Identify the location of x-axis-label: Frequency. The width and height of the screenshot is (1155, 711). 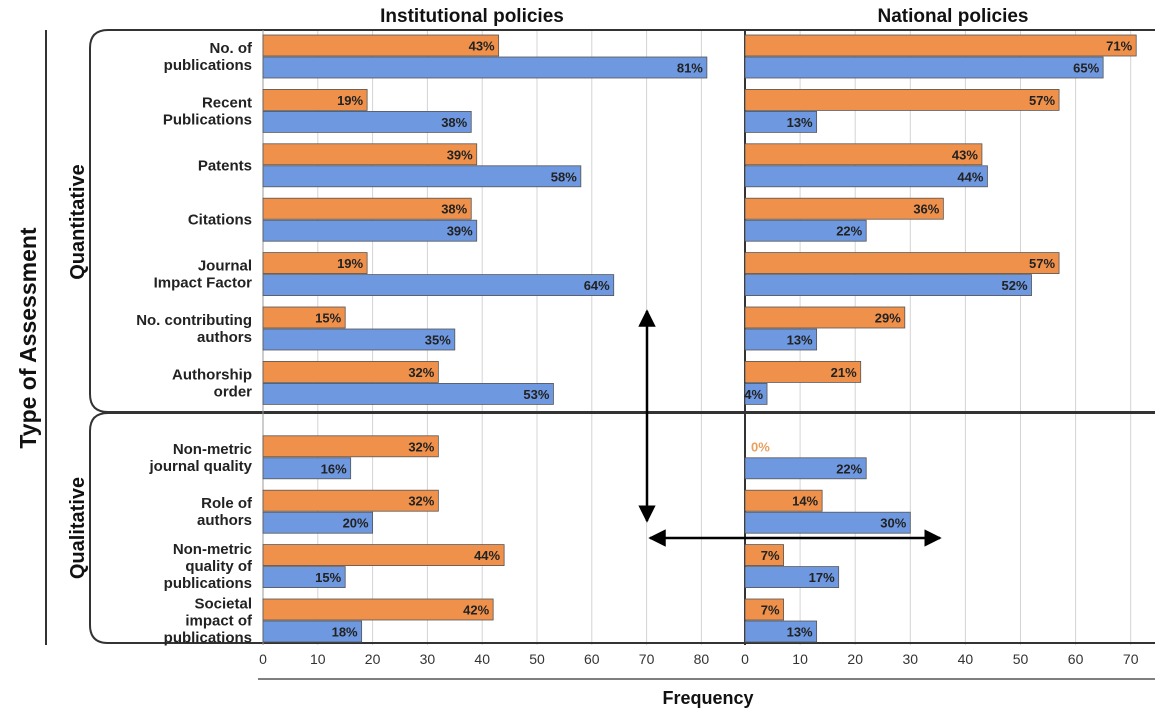
(707, 698).